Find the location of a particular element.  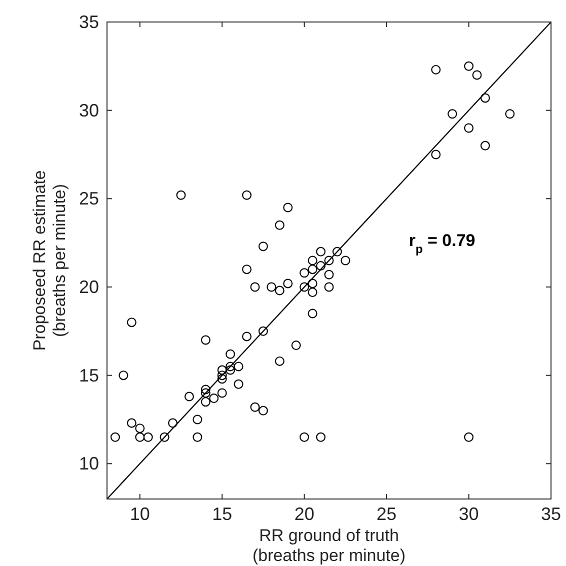

y-tick-label: 20 is located at coordinates (88, 287).